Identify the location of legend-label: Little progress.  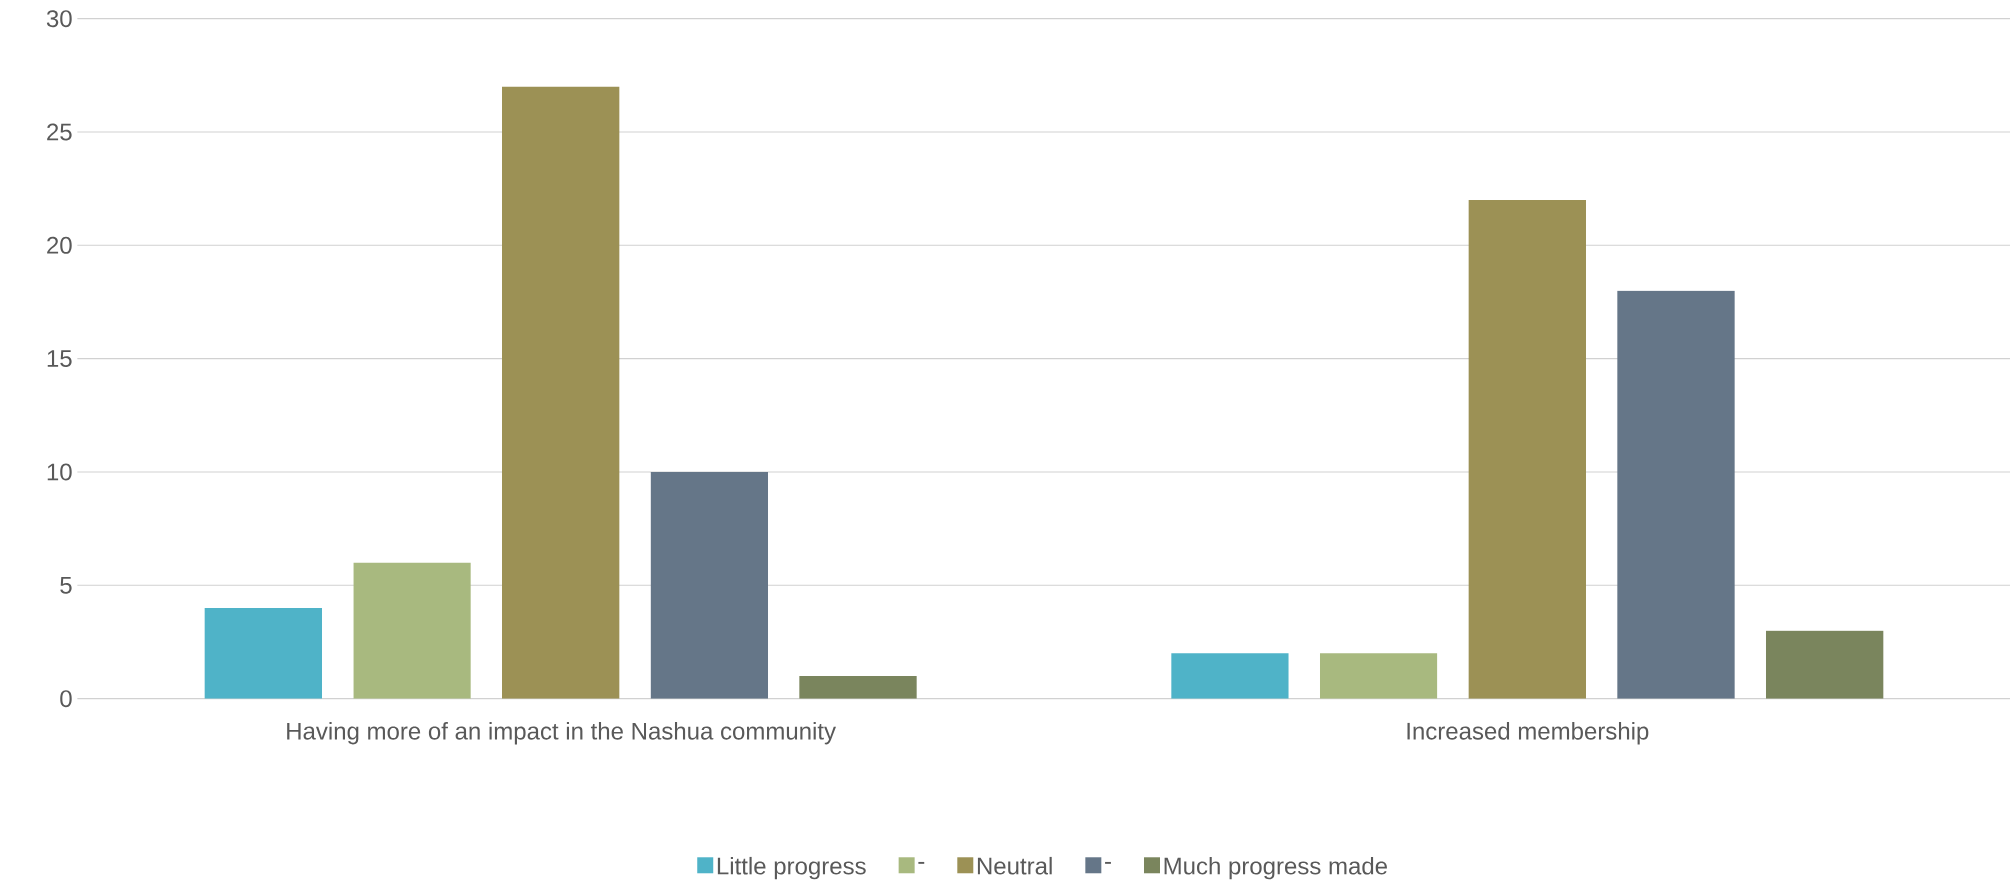
(791, 868).